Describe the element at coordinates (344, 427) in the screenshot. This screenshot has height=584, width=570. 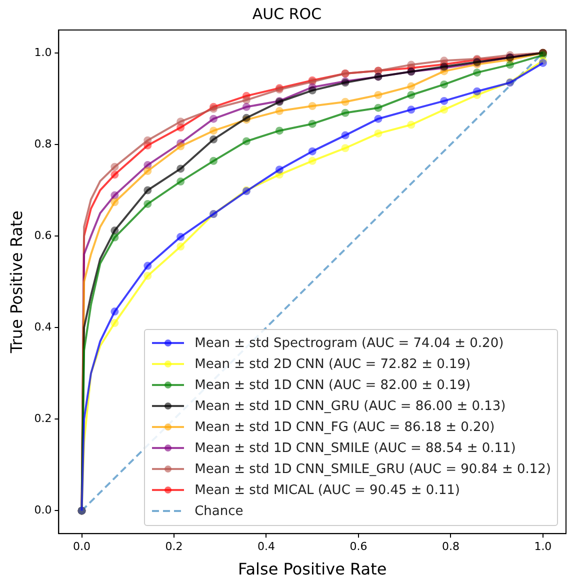
I see `legend-label: Mean ± std 1D CNN_FG (AUC = 86.18 ± 0.20)` at that location.